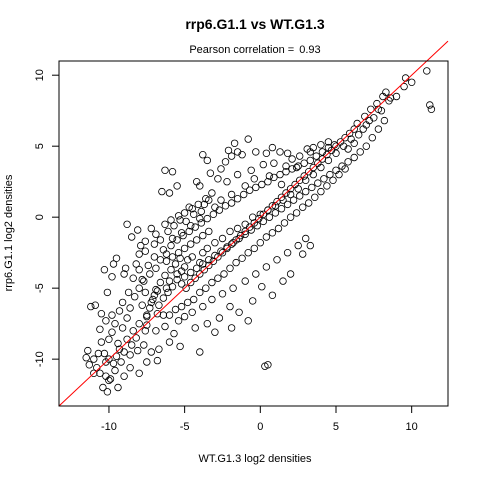  I want to click on x-tick-label: -5, so click(185, 427).